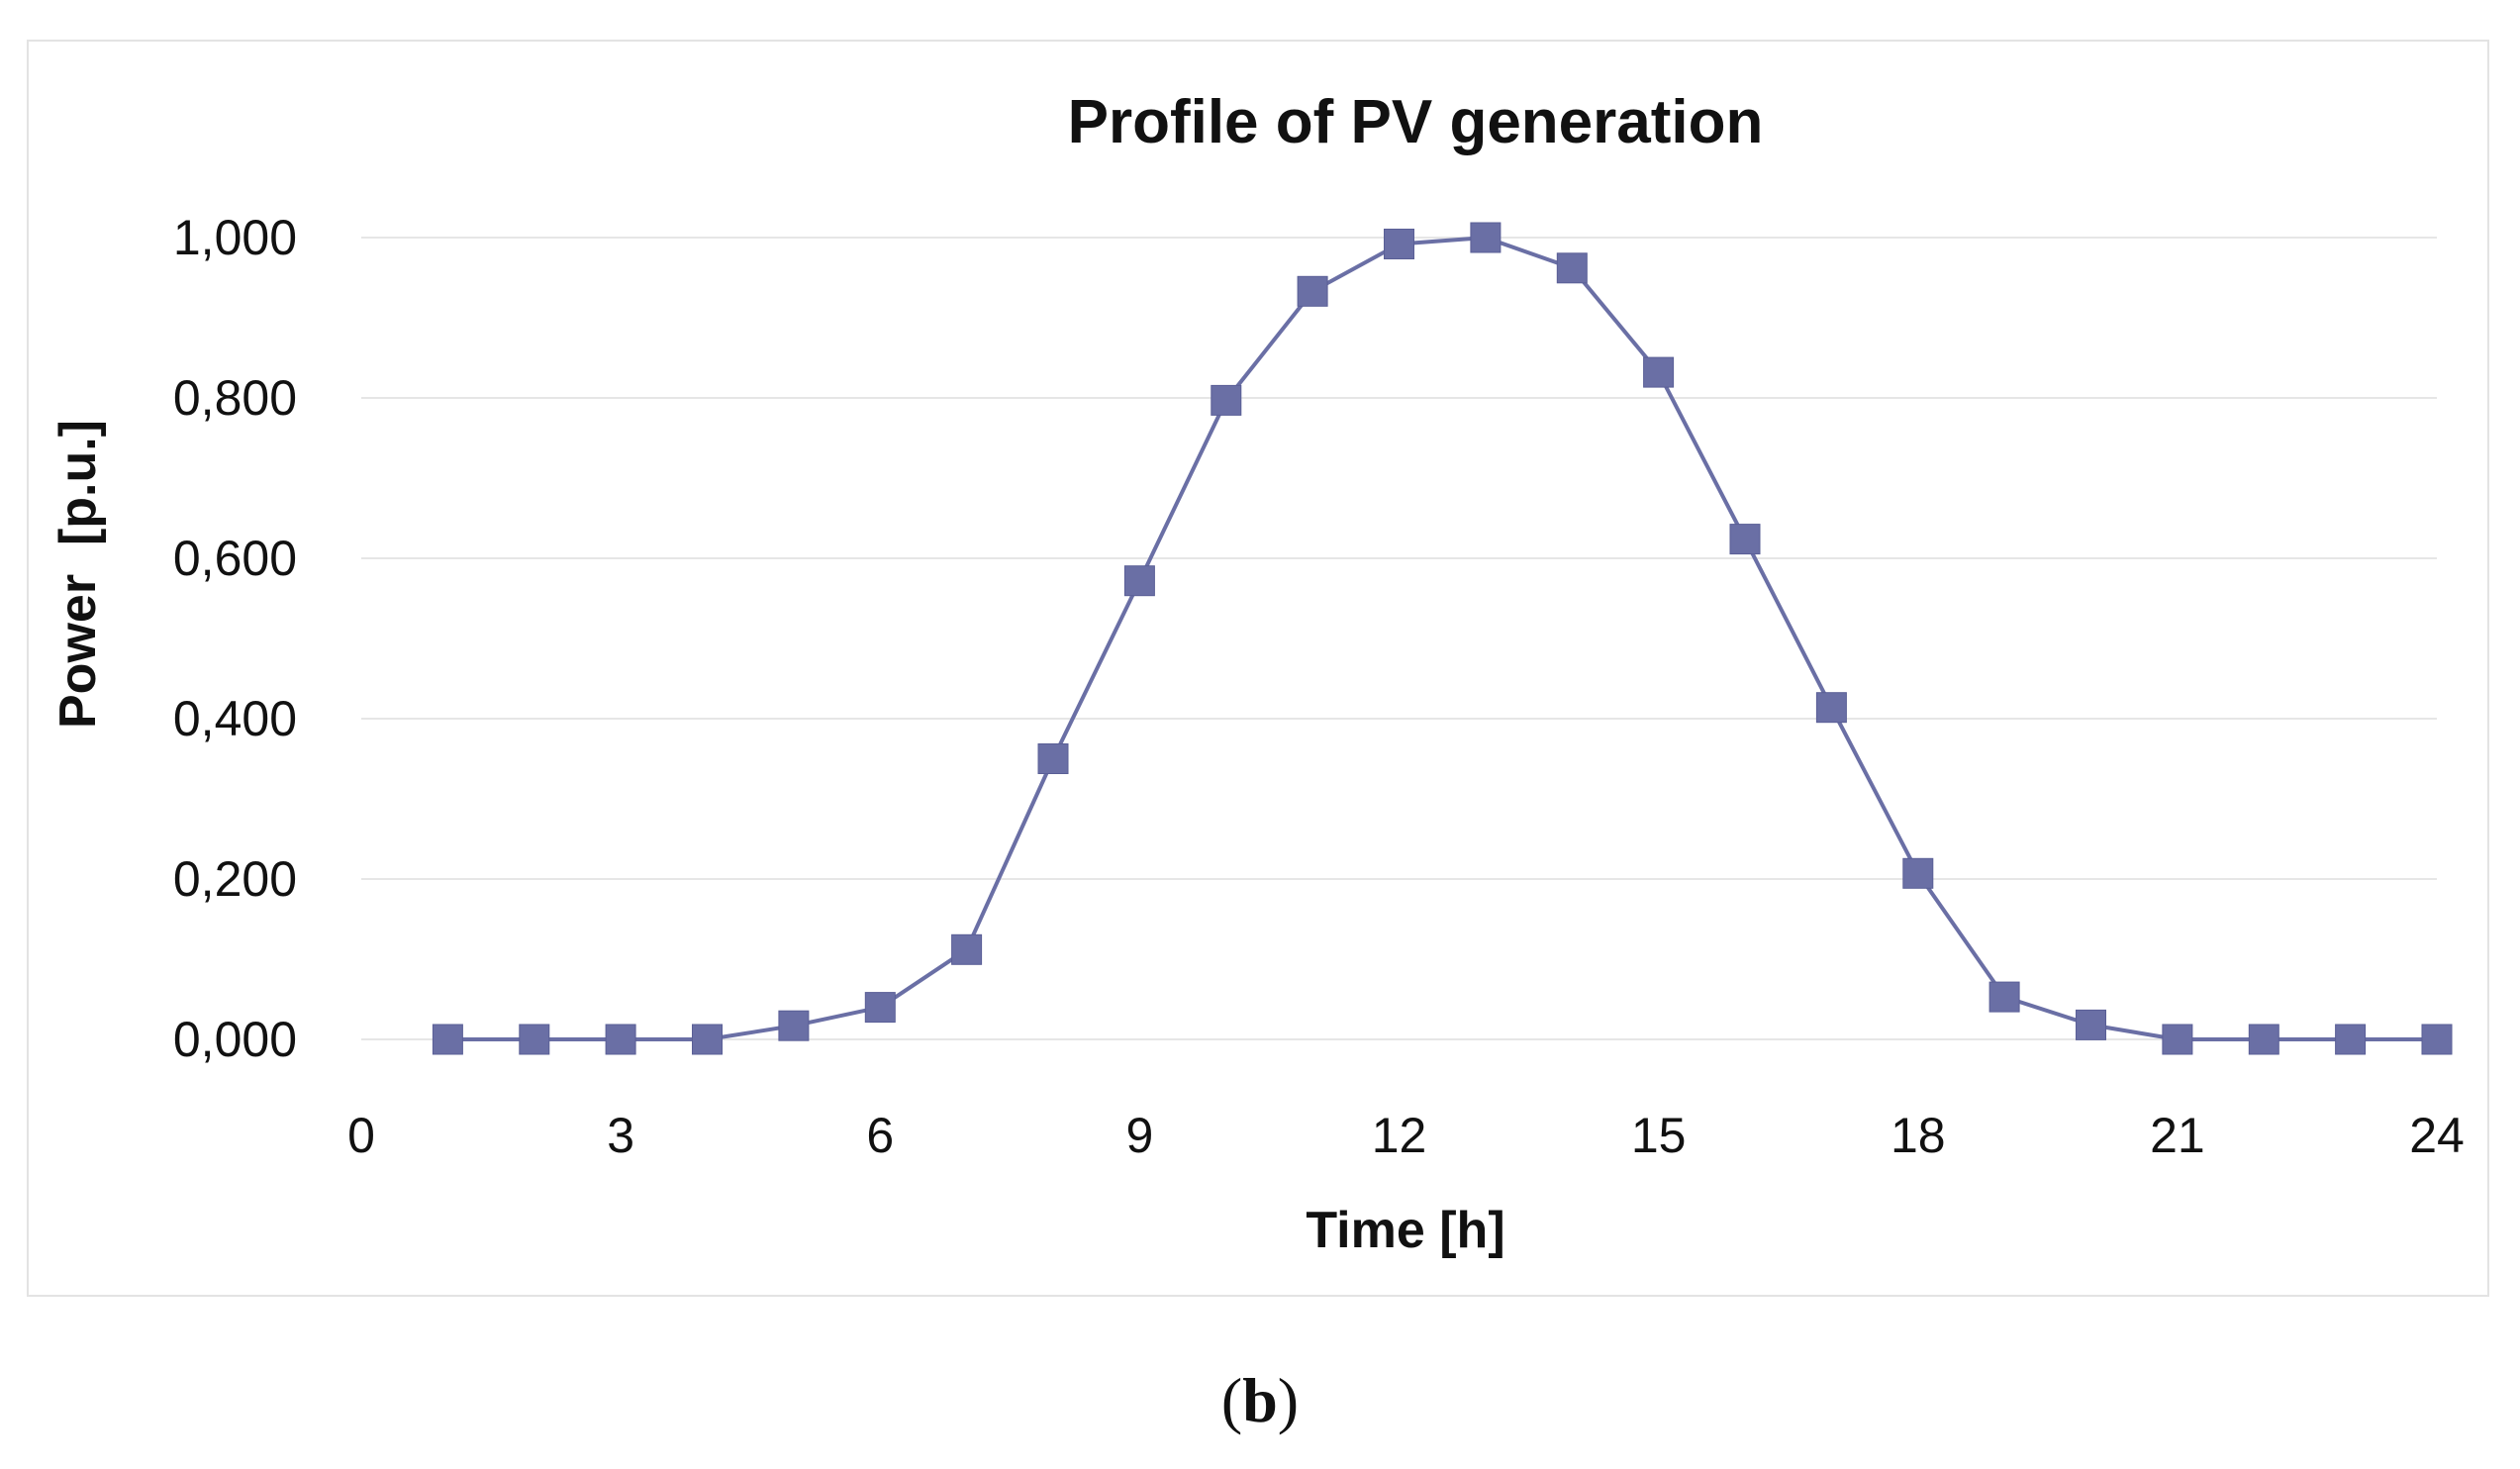 The height and width of the screenshot is (1469, 2520). Describe the element at coordinates (1231, 1400) in the screenshot. I see `panel-label-open: (` at that location.